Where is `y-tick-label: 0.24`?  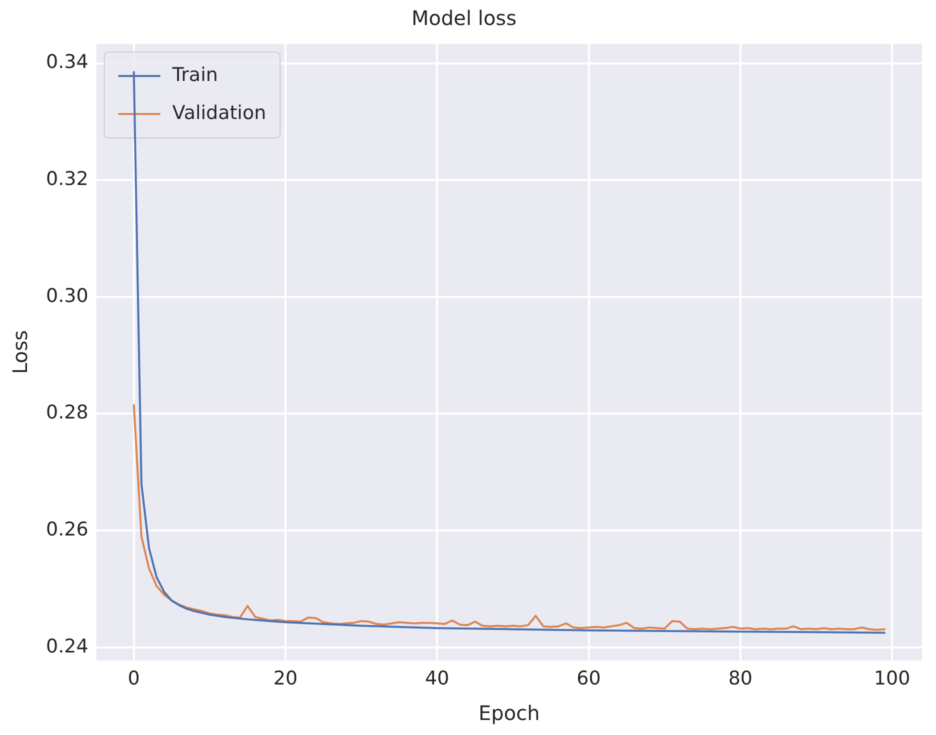
y-tick-label: 0.24 is located at coordinates (67, 646).